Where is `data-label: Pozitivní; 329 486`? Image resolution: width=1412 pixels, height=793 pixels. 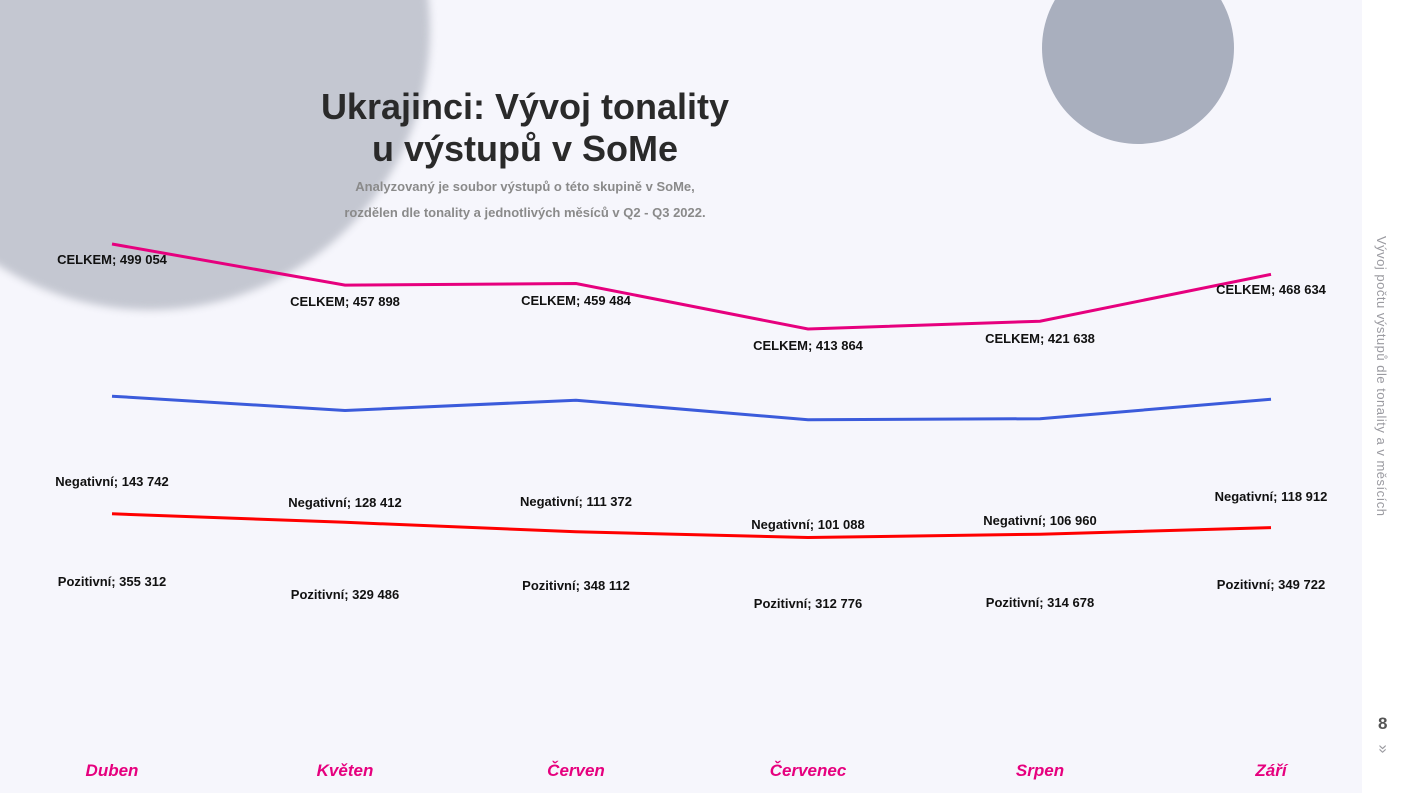
data-label: Pozitivní; 329 486 is located at coordinates (345, 594).